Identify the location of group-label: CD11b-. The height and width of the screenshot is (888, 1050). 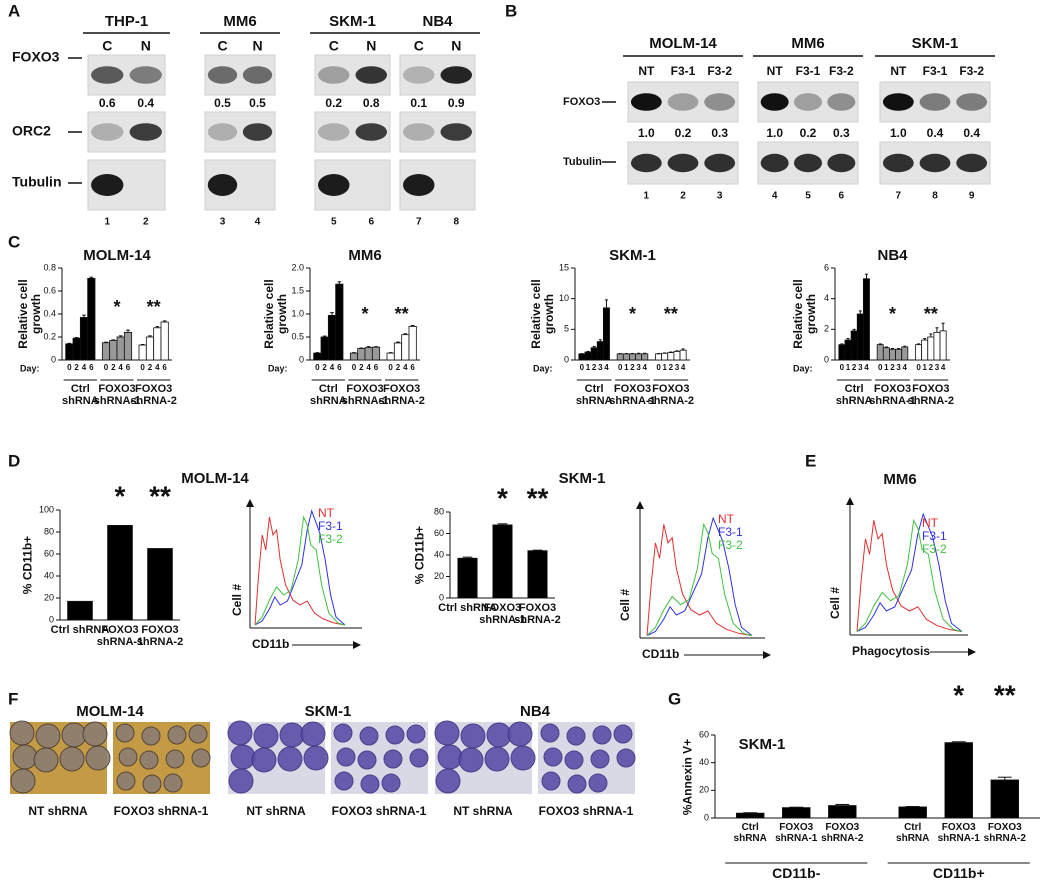
(796, 873).